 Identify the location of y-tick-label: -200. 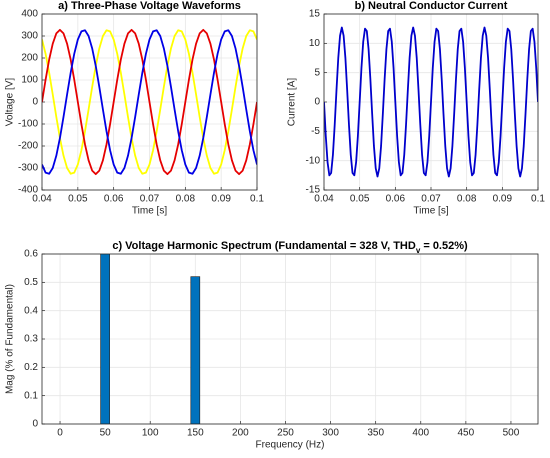
(28, 146).